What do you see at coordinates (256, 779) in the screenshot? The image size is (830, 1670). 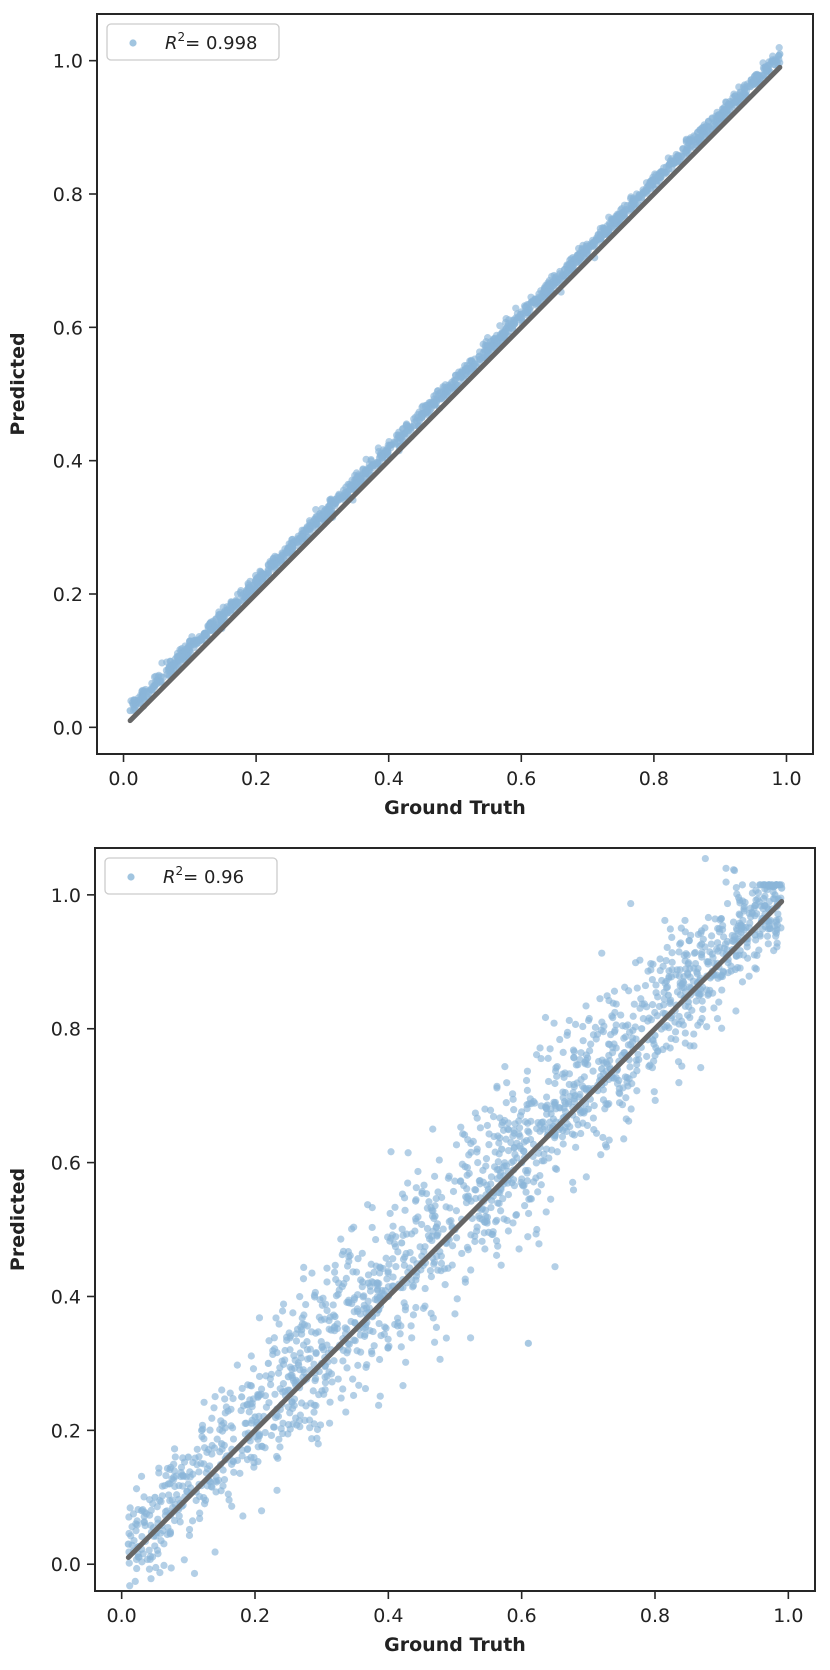 I see `x-tick-label: 0.2` at bounding box center [256, 779].